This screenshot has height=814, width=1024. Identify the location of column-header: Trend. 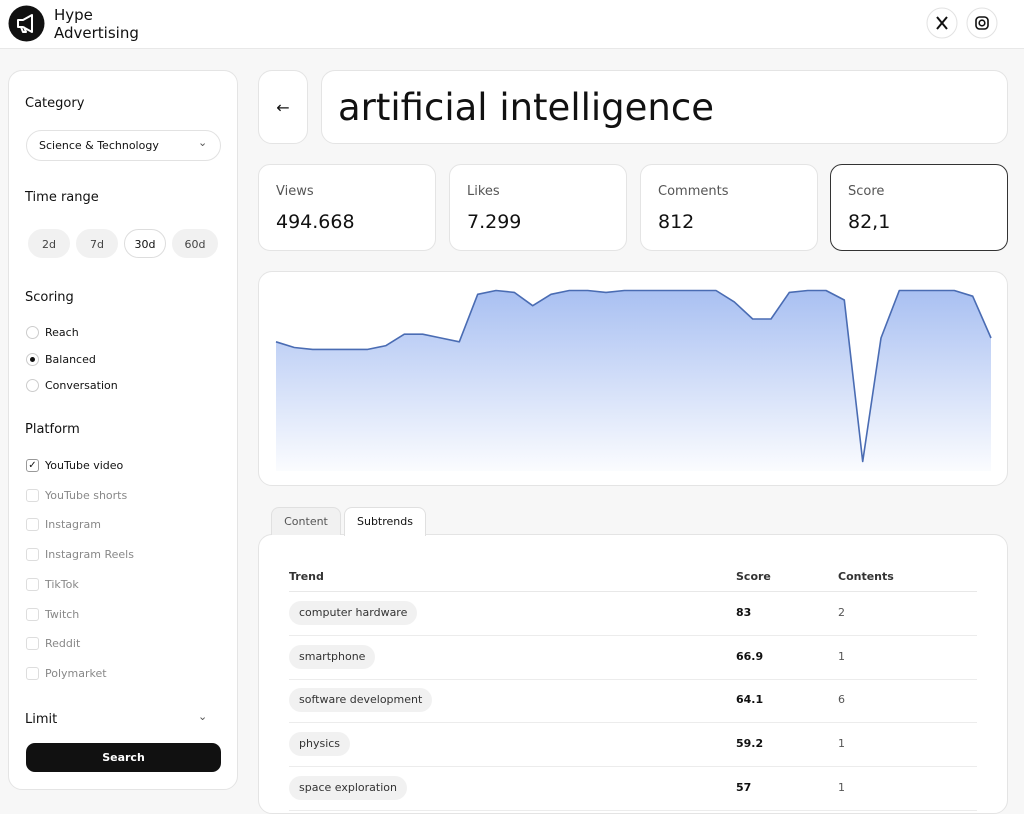
(306, 576).